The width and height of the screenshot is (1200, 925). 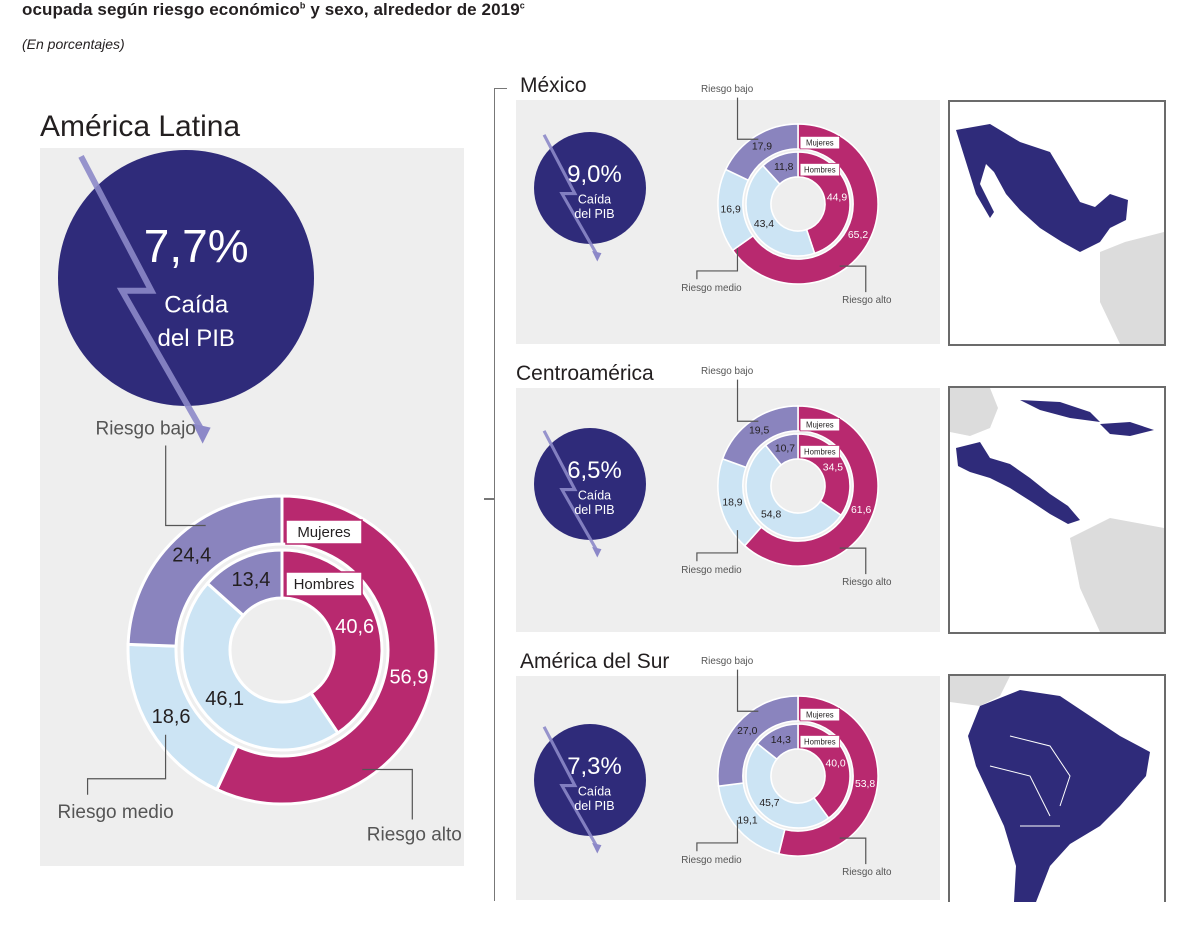 I want to click on gdp-value: 7,7%, so click(x=196, y=246).